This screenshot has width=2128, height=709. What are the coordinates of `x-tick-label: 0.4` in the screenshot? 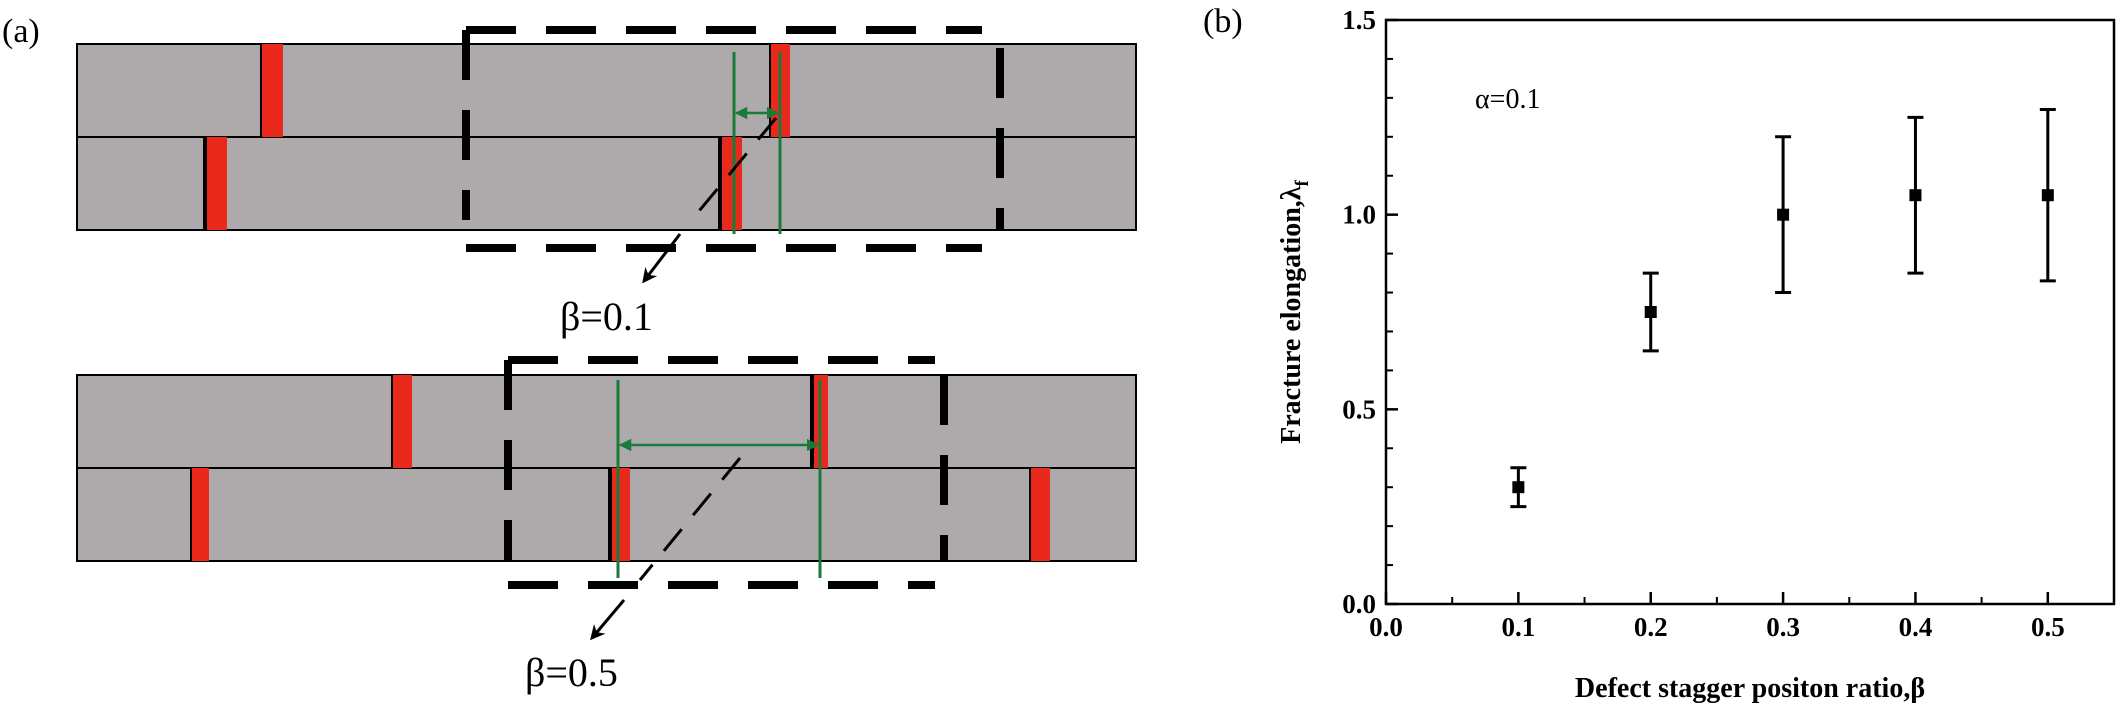 It's located at (1916, 627).